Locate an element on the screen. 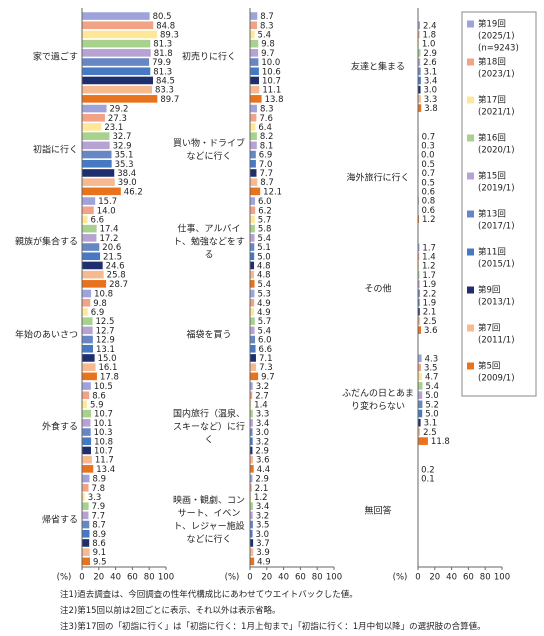 Image resolution: width=544 pixels, height=636 pixels. data-label: 5.2 is located at coordinates (432, 405).